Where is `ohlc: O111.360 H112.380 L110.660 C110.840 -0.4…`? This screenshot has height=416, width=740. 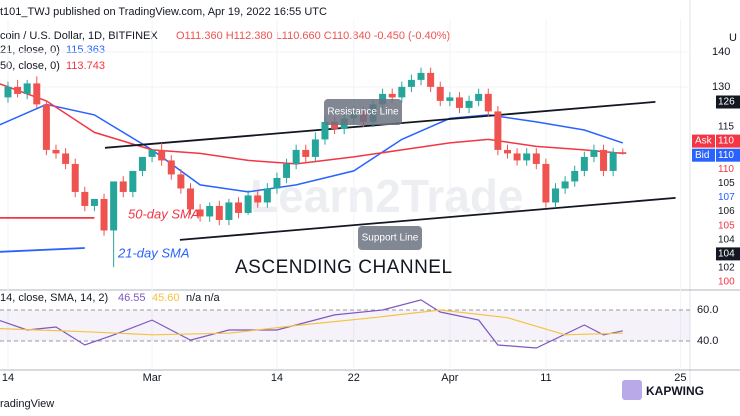
ohlc: O111.360 H112.380 L110.660 C110.840 -0.4… is located at coordinates (313, 36).